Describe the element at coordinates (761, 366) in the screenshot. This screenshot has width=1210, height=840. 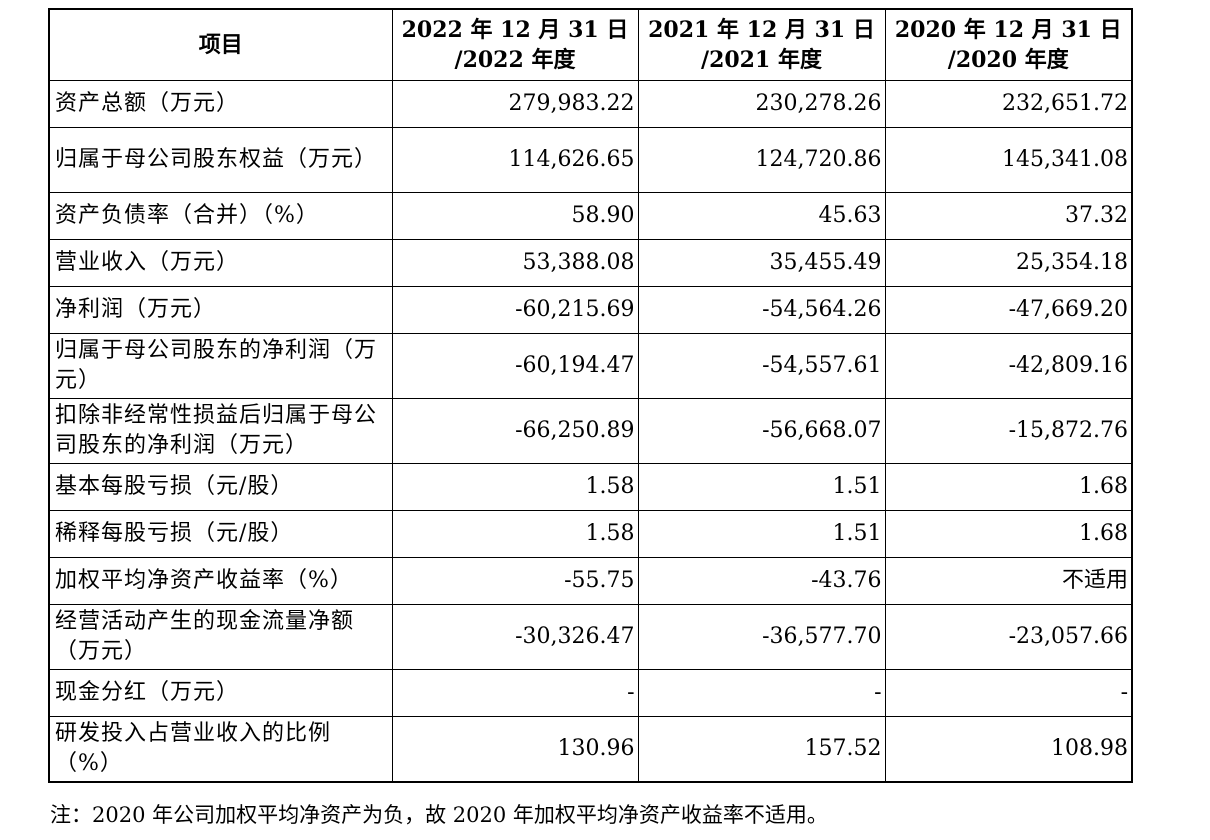
I see `value-2021: -54,557.61` at that location.